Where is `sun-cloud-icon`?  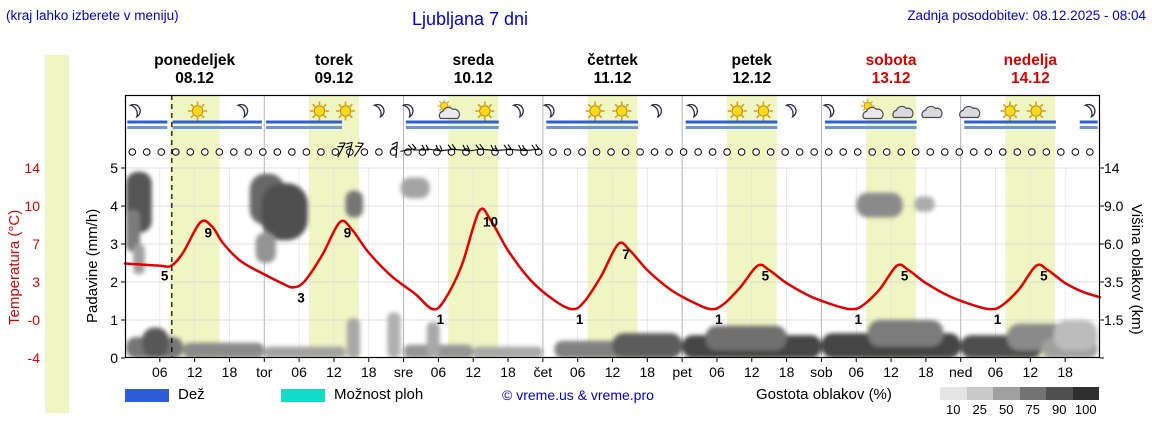 sun-cloud-icon is located at coordinates (872, 109).